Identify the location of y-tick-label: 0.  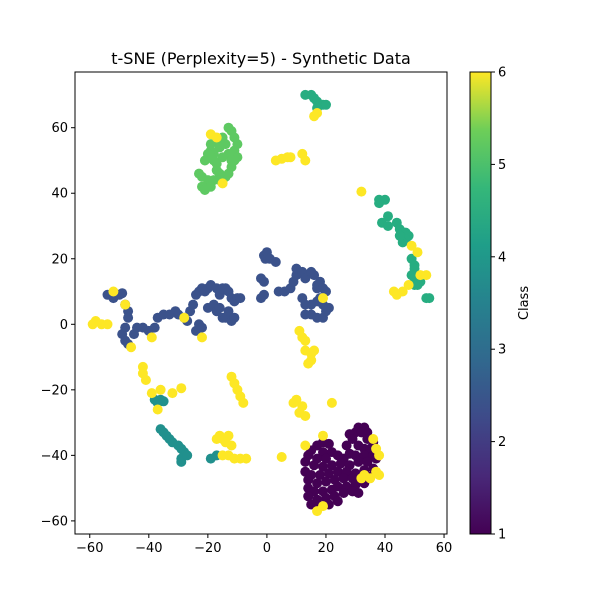
(64, 325).